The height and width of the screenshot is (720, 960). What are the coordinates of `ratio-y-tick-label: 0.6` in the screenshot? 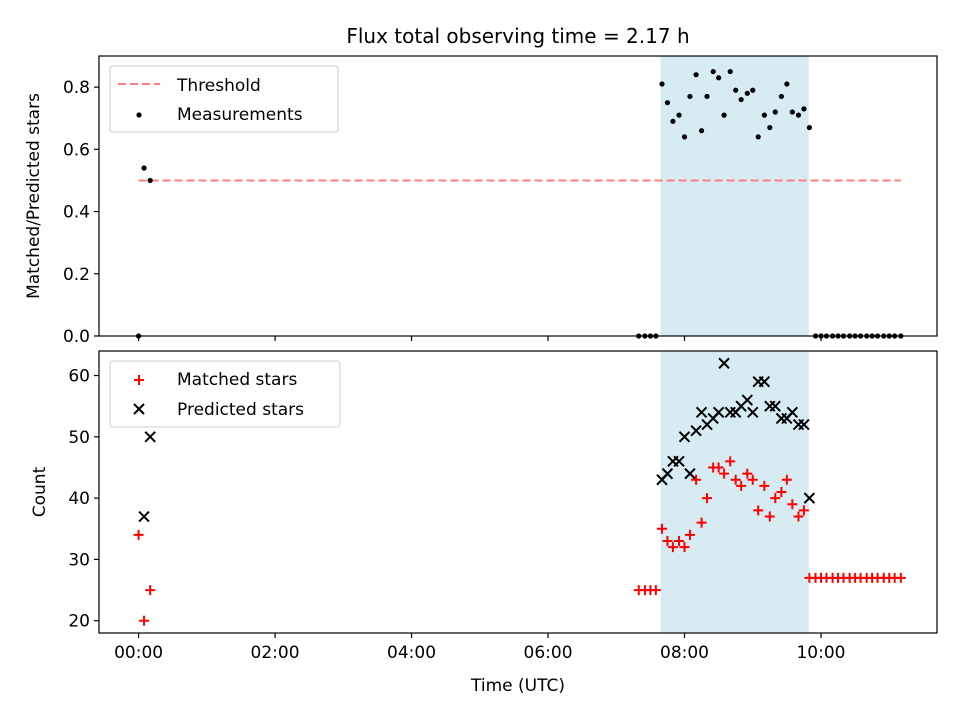 It's located at (76, 150).